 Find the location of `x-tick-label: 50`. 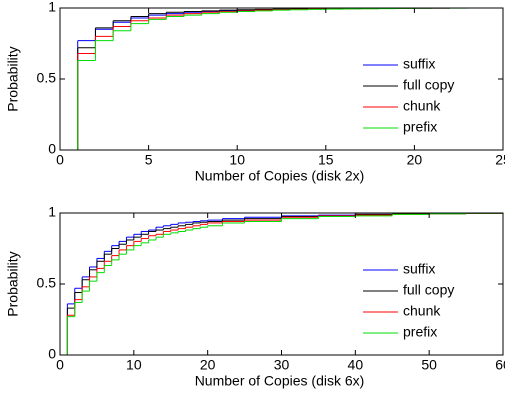

x-tick-label: 50 is located at coordinates (429, 365).